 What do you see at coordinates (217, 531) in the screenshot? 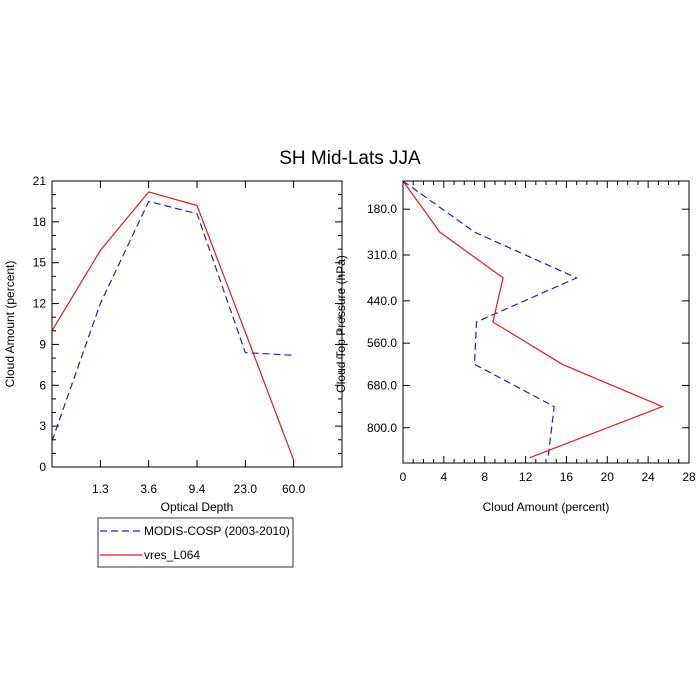
I see `legend-label-modis: MODIS-COSP (2003-2010)` at bounding box center [217, 531].